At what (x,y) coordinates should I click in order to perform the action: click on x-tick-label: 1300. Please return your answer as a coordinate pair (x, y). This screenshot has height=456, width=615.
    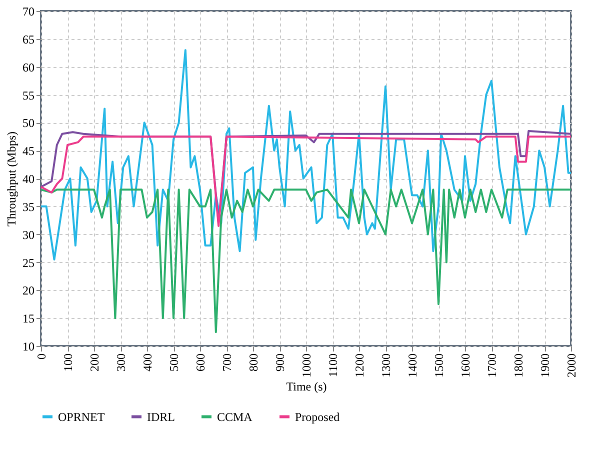
    Looking at the image, I should click on (386, 366).